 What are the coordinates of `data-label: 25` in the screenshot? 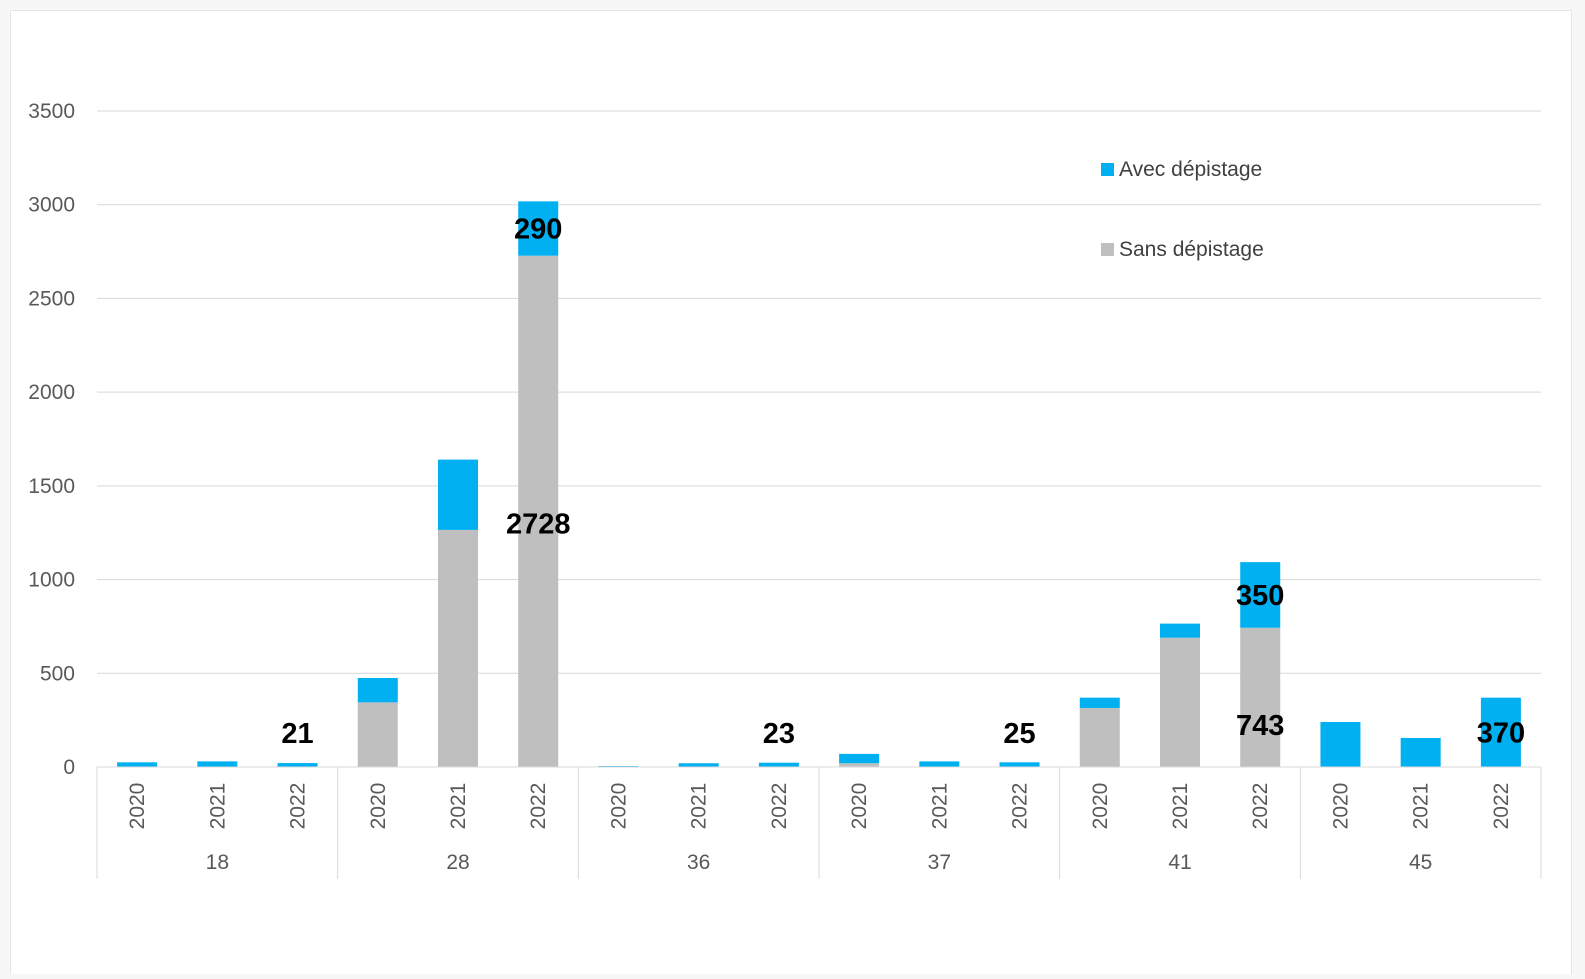 It's located at (1019, 734).